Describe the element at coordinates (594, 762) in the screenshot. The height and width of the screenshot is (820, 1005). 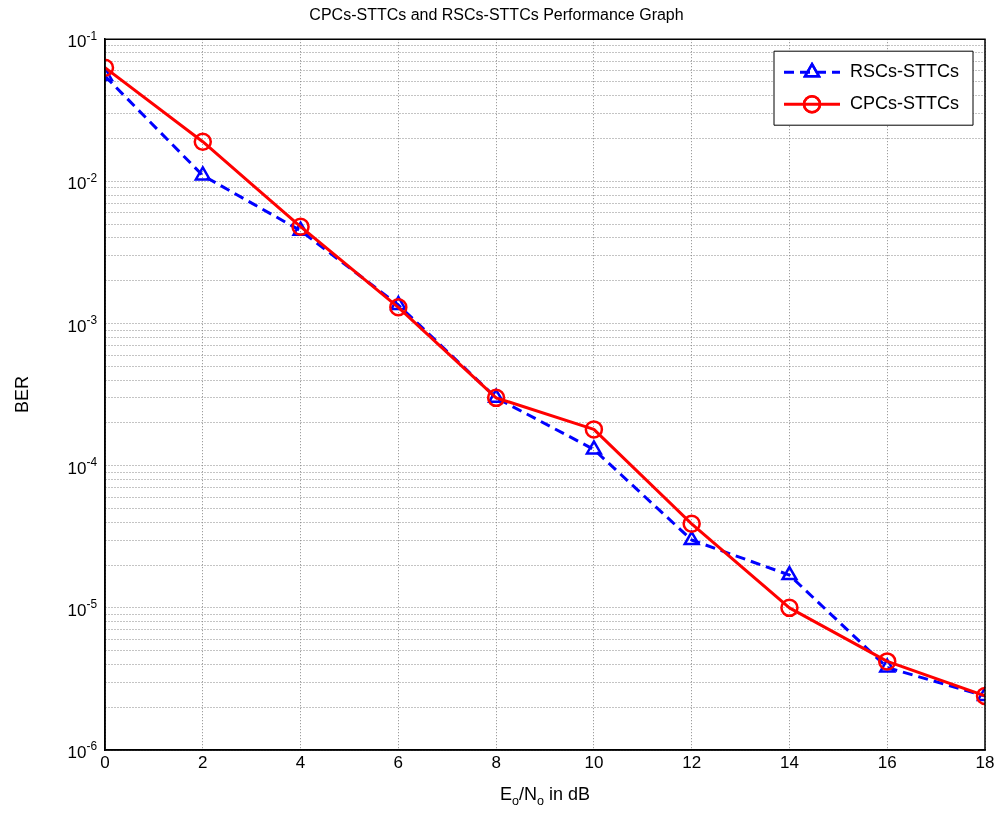
I see `x-tick-label: 10` at that location.